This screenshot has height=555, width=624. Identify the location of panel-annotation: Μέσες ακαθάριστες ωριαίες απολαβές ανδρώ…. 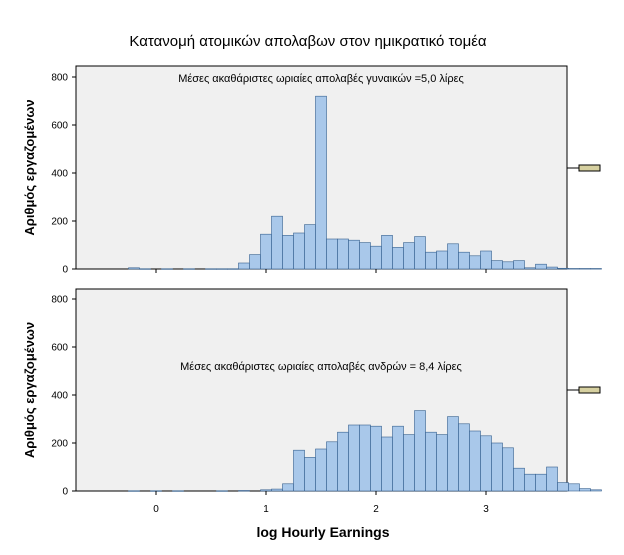
(321, 367).